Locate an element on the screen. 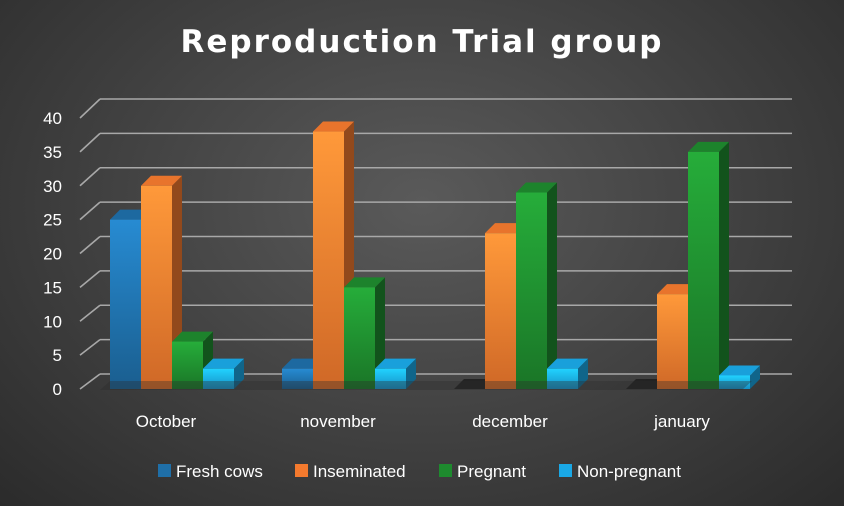 Image resolution: width=844 pixels, height=506 pixels. legend-label: Inseminated is located at coordinates (359, 471).